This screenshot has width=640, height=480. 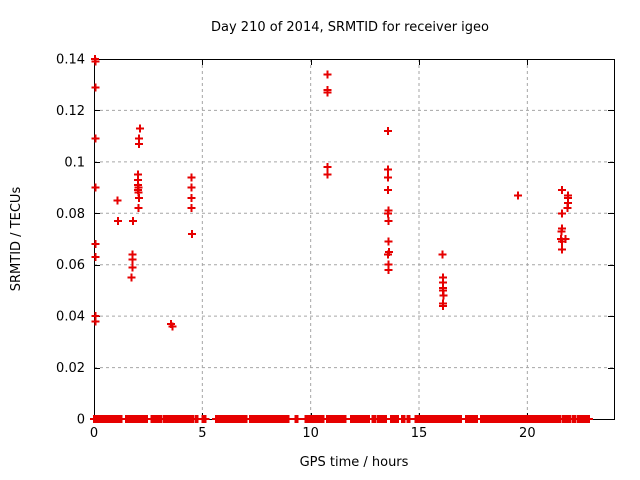 What do you see at coordinates (202, 433) in the screenshot?
I see `tick-label: 5` at bounding box center [202, 433].